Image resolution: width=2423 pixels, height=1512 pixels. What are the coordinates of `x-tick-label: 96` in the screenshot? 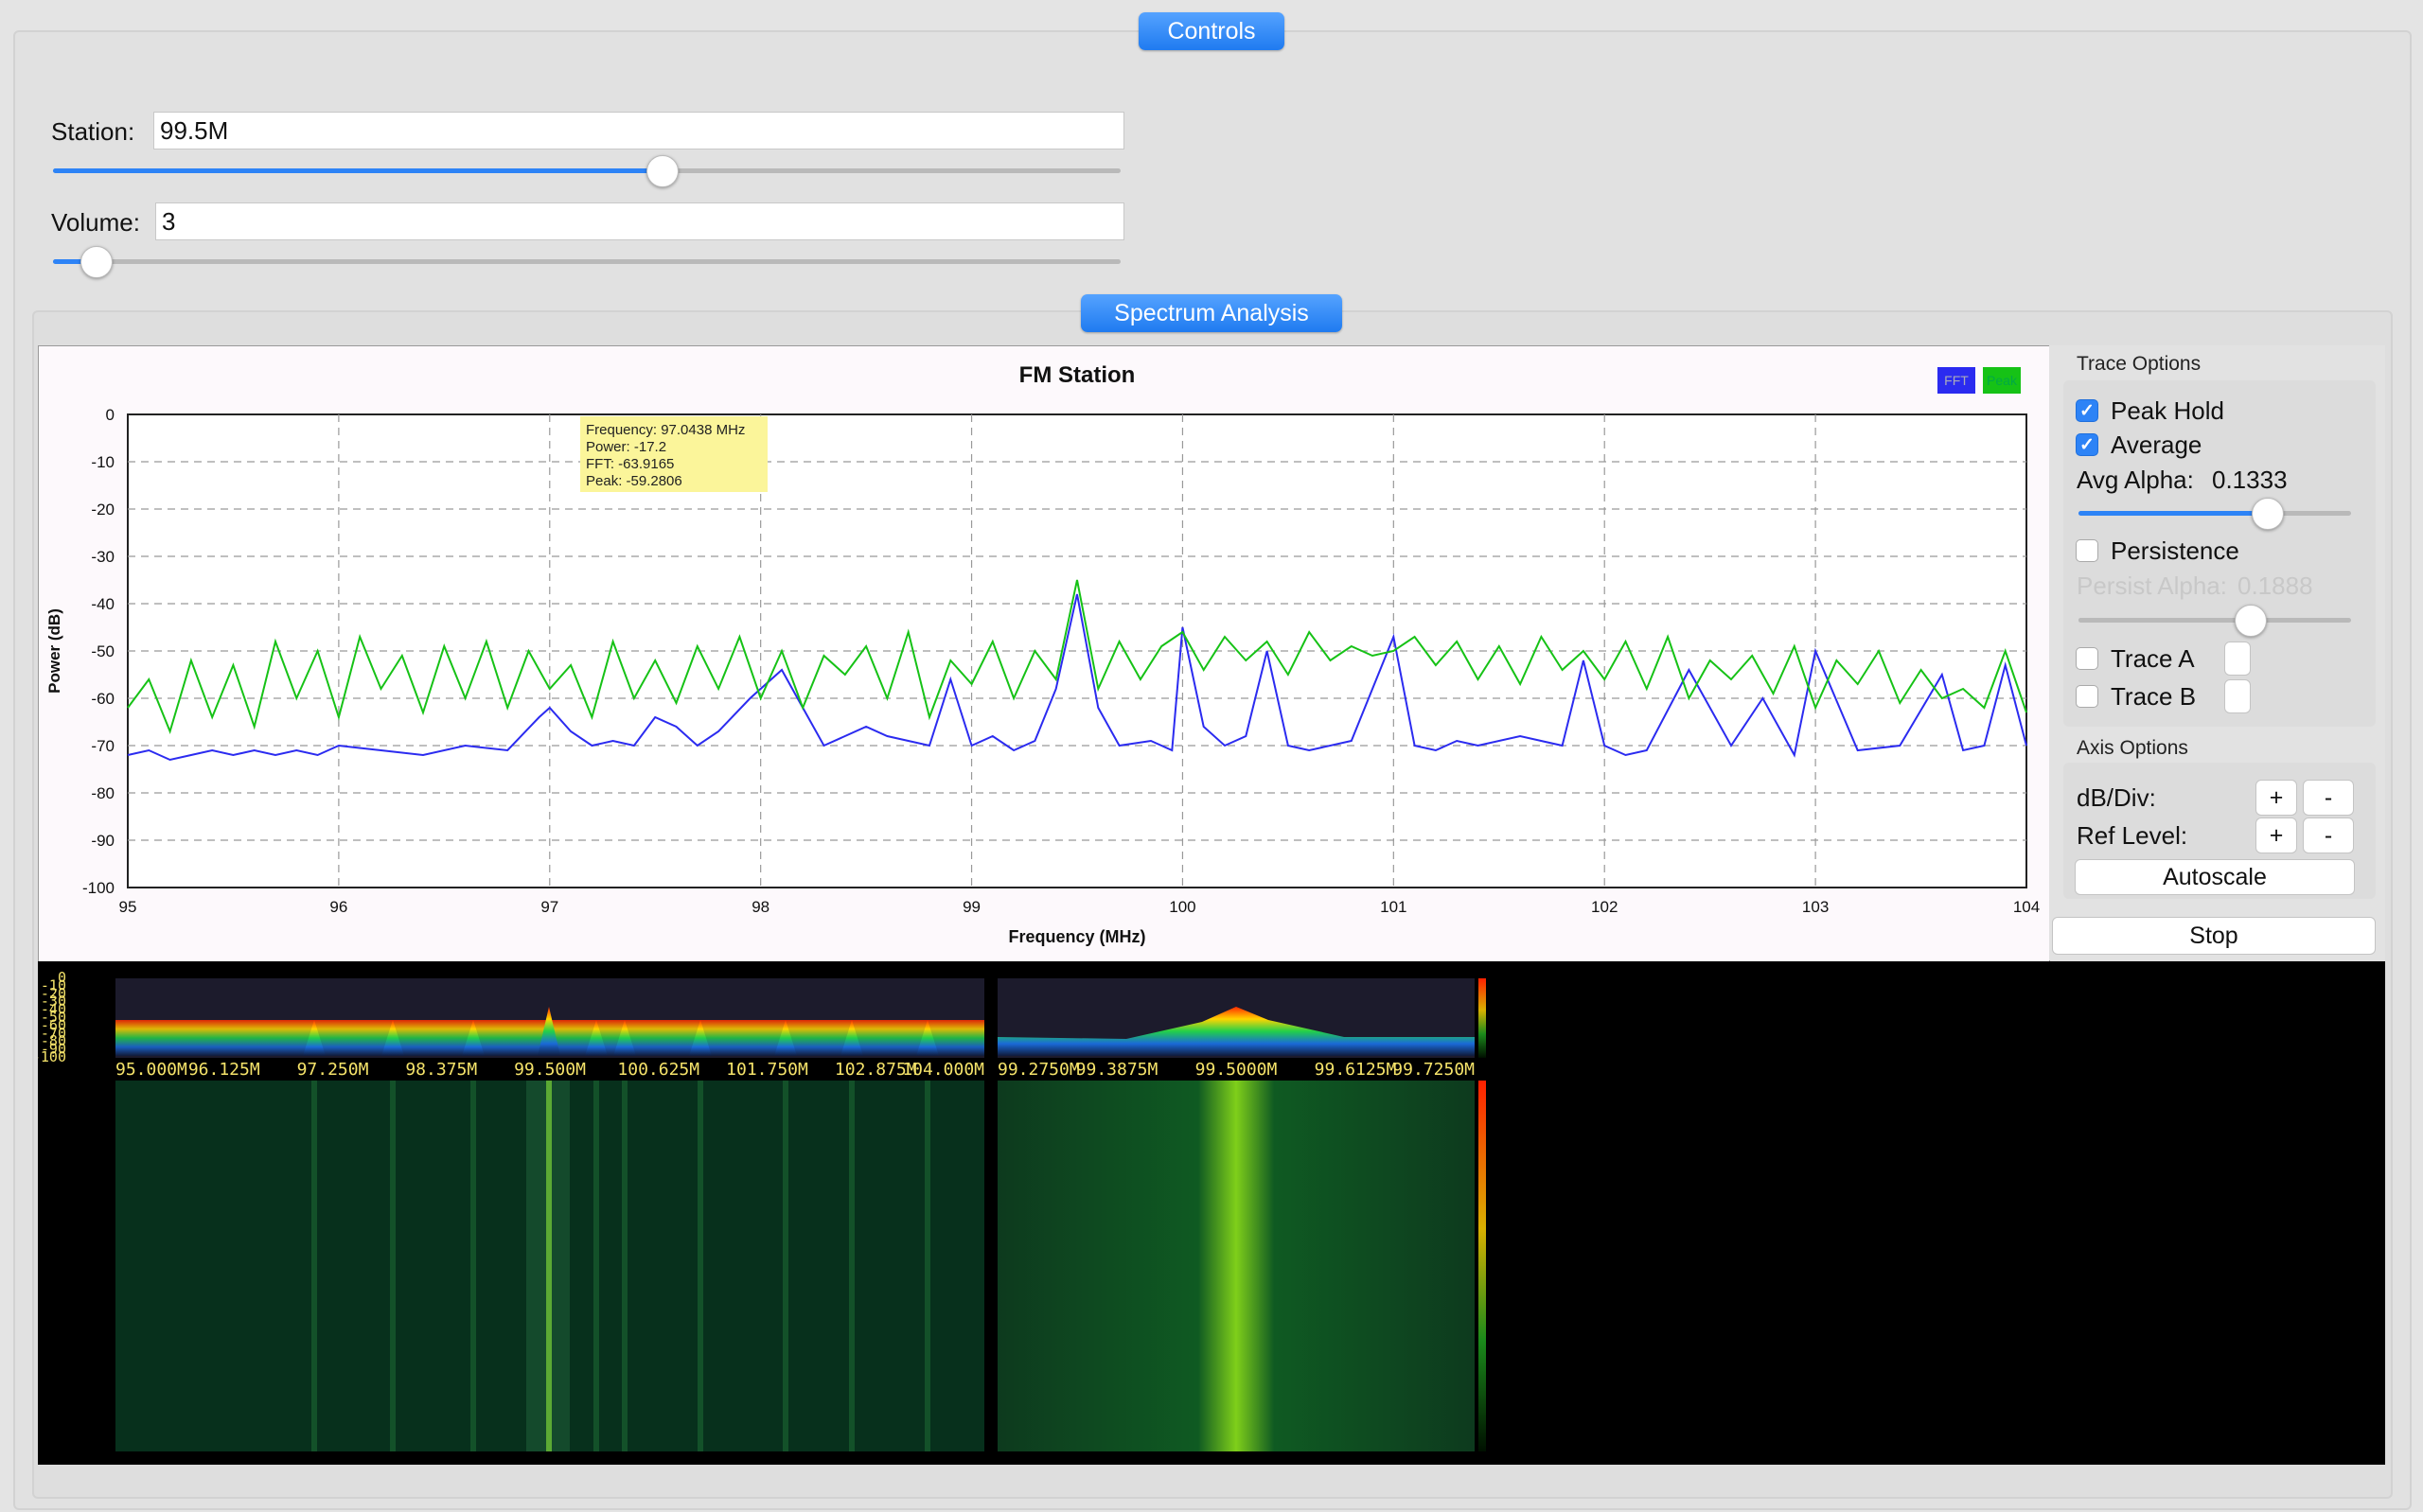 It's located at (338, 907).